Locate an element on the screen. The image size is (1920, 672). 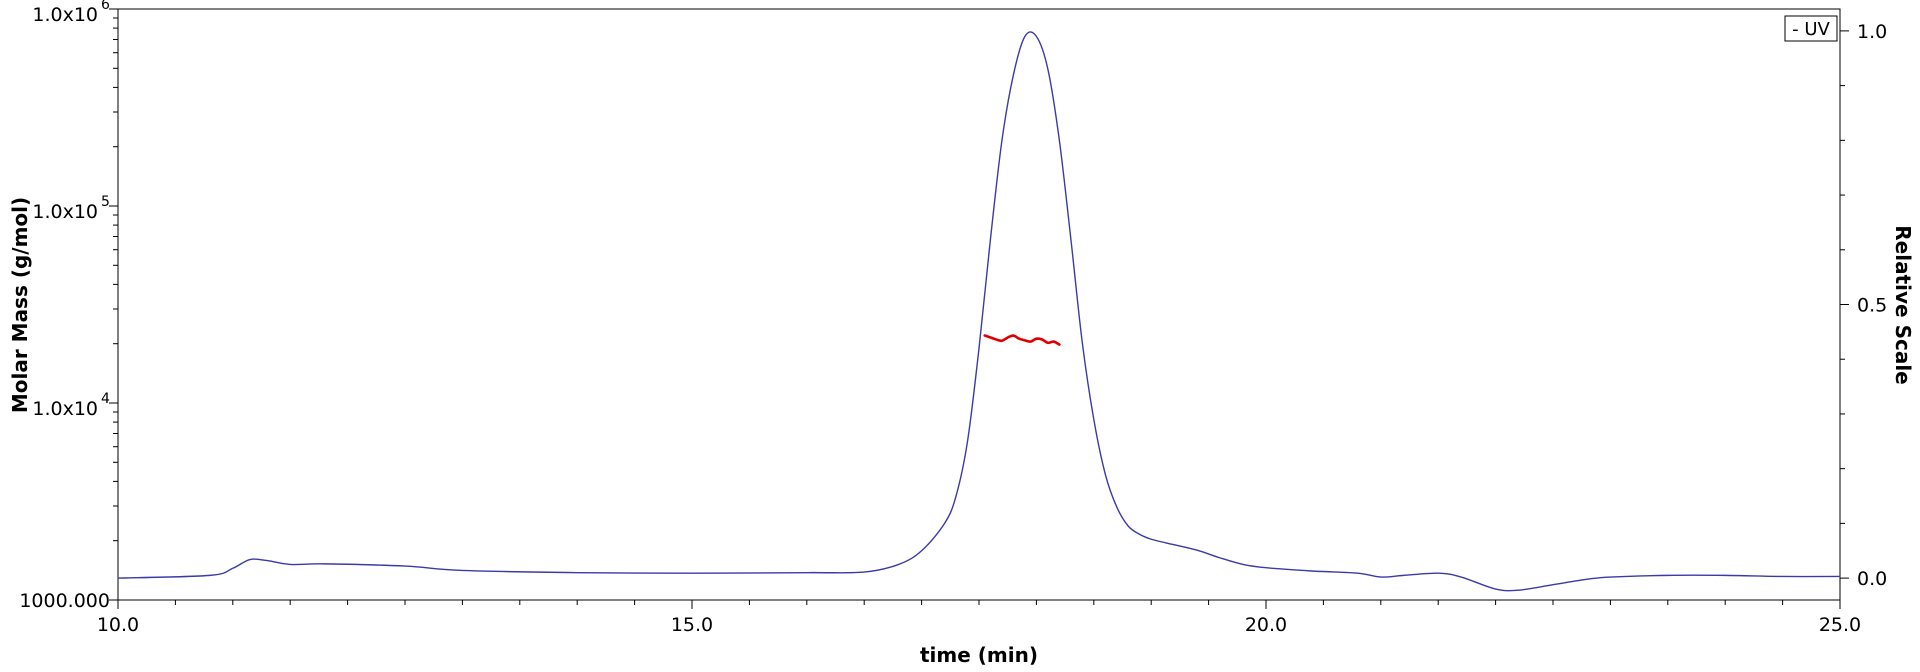
left-tick-exponent: 5 is located at coordinates (105, 202).